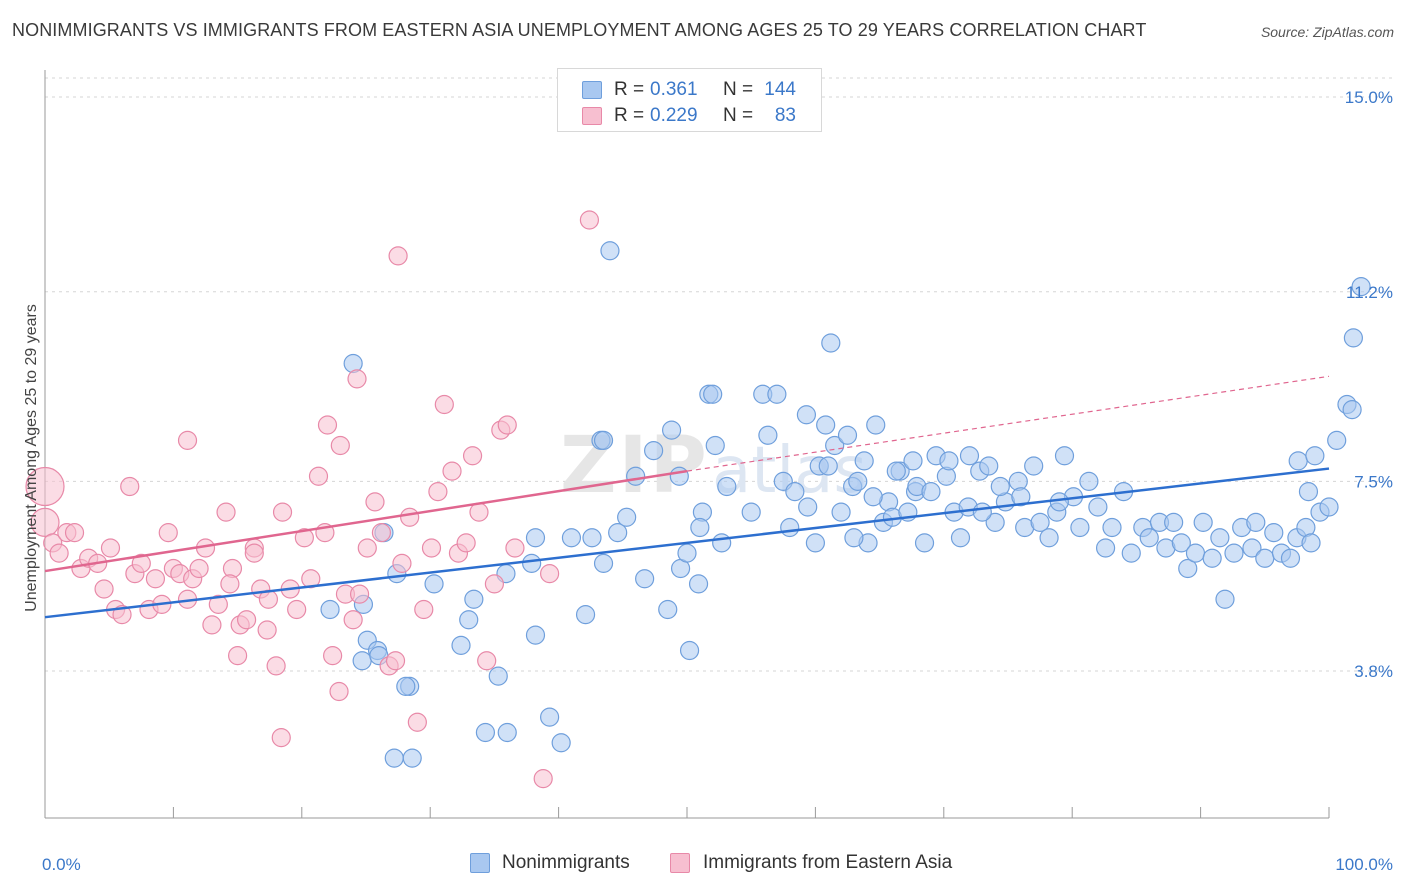 The image size is (1406, 892). I want to click on legend-swatch-blue, so click(592, 90).